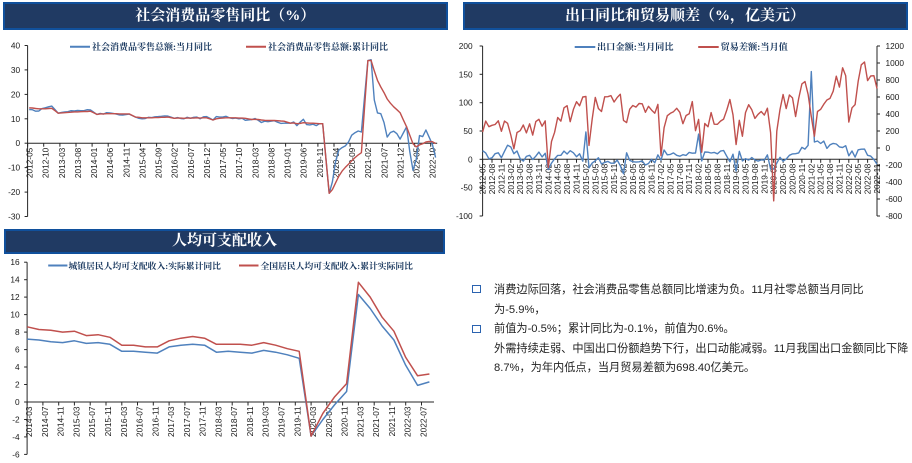 This screenshot has height=463, width=912. I want to click on svg-text: 16, so click(15, 262).